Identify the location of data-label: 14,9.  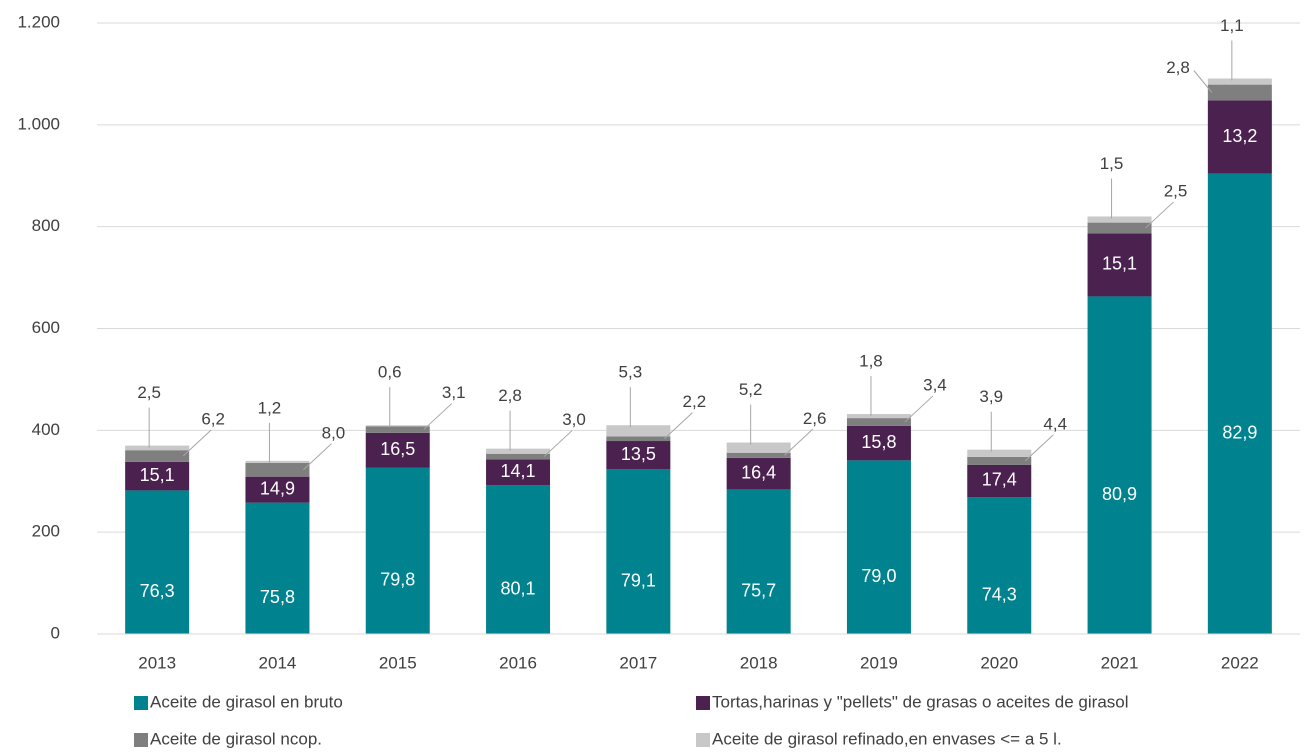
(277, 488).